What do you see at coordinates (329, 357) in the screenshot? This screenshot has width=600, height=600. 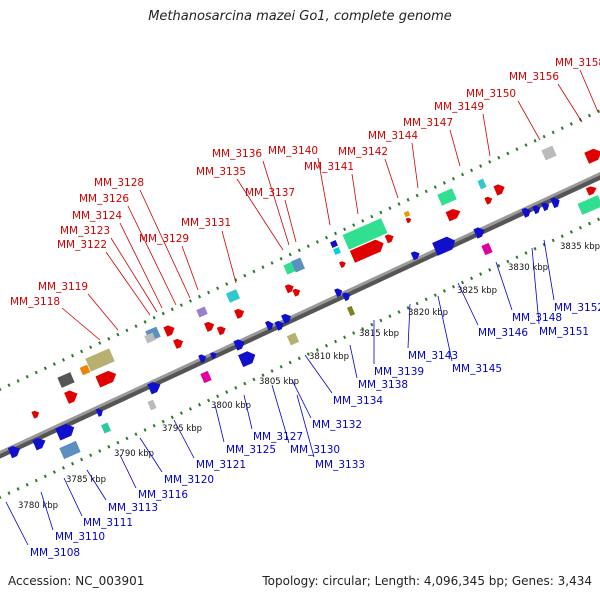 I see `kbp-mark: 3810 kbp` at bounding box center [329, 357].